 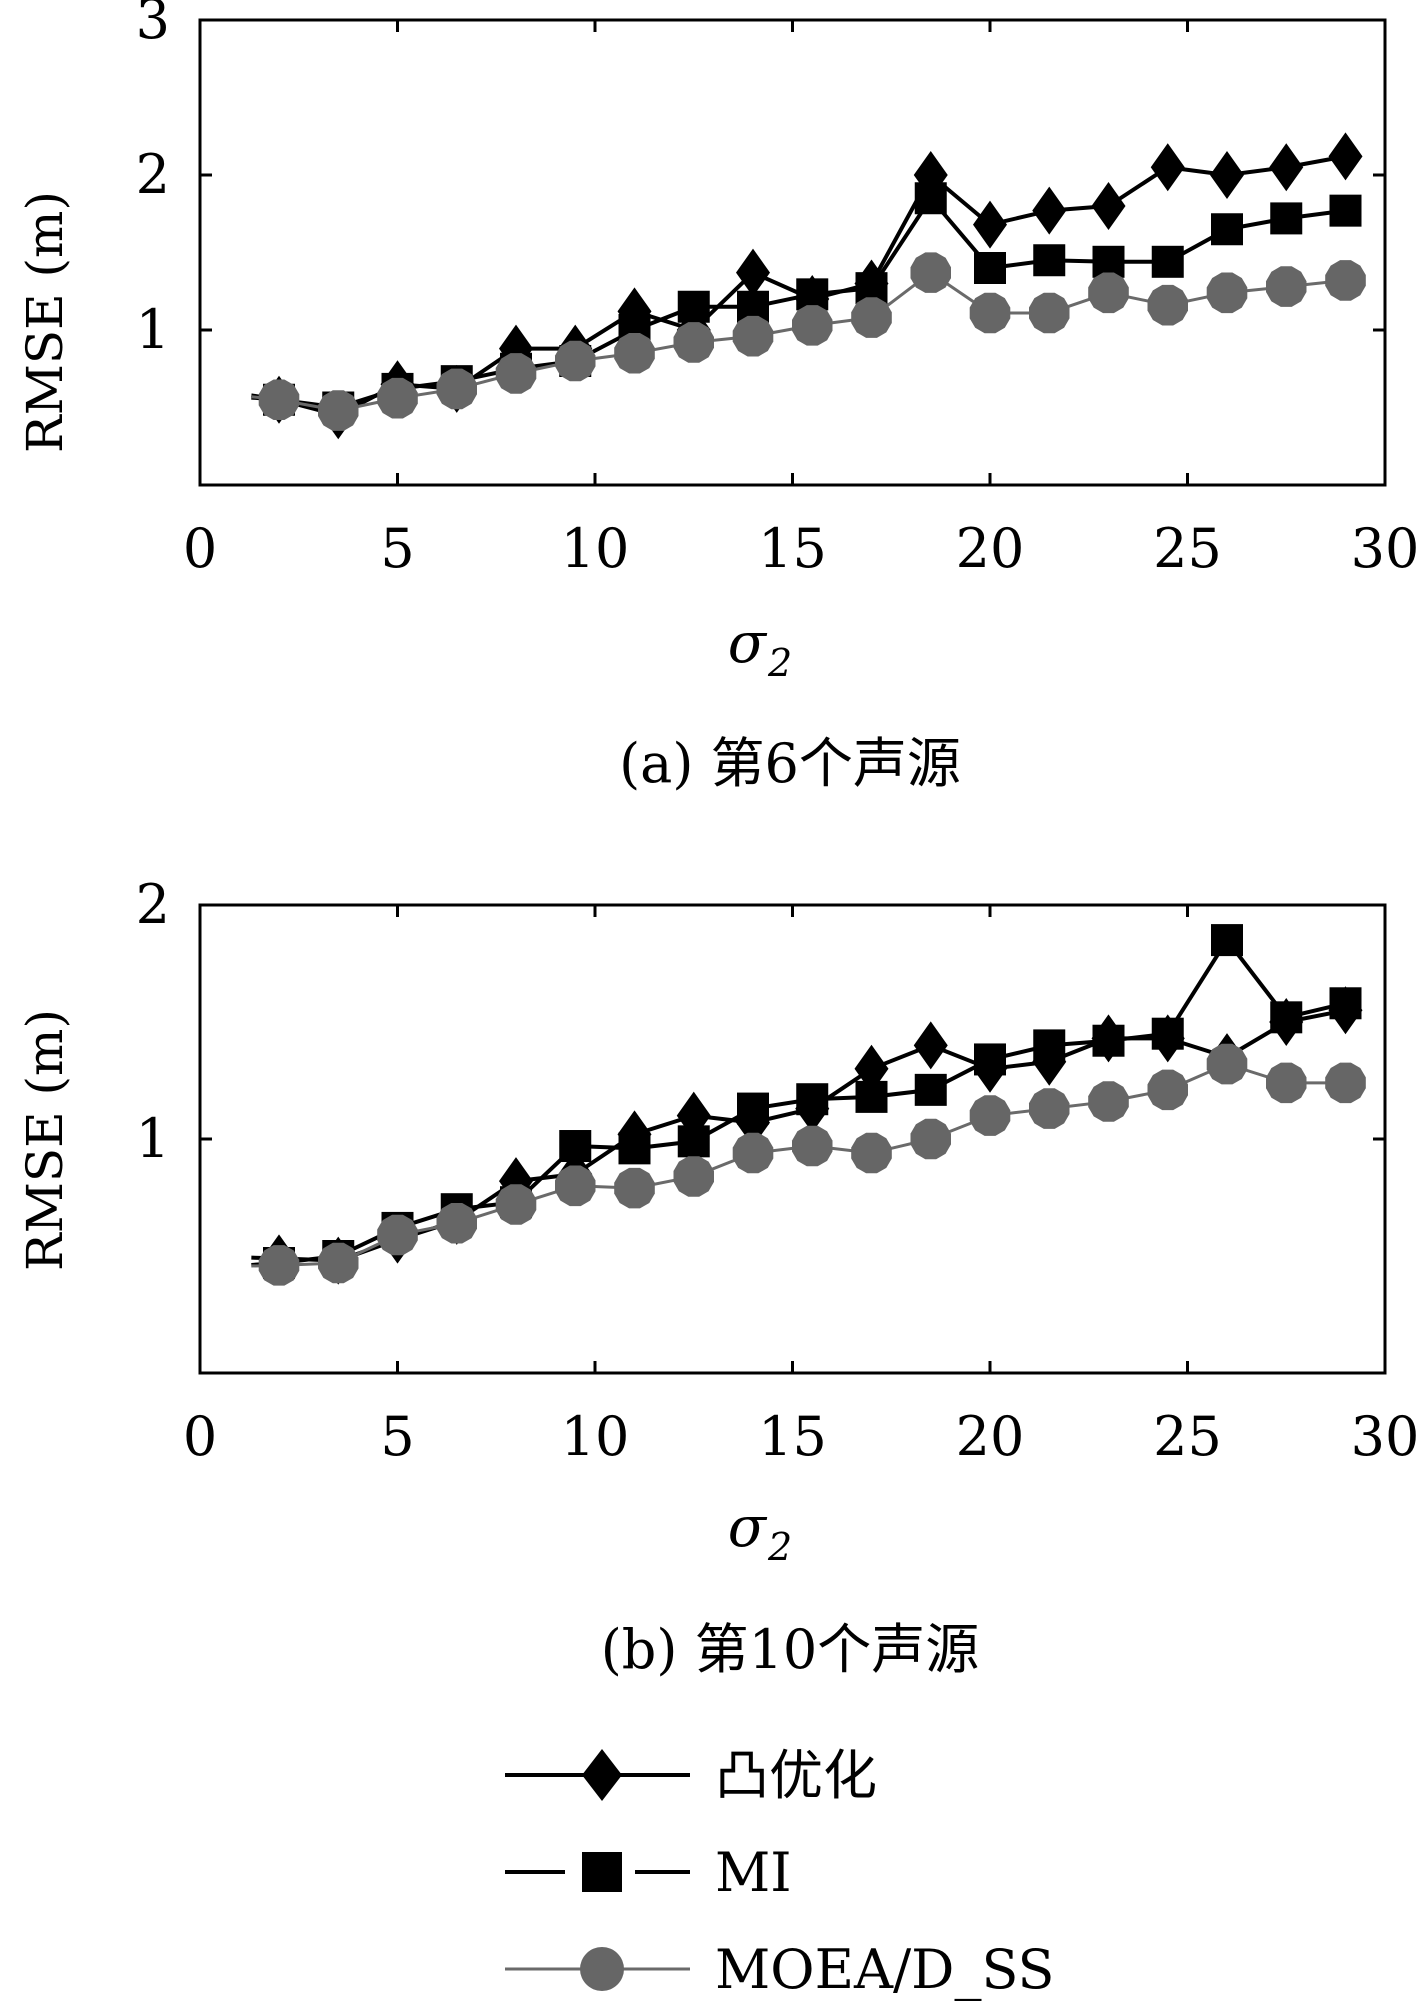 I want to click on legend-label: MOEA/D_SS, so click(x=885, y=1969).